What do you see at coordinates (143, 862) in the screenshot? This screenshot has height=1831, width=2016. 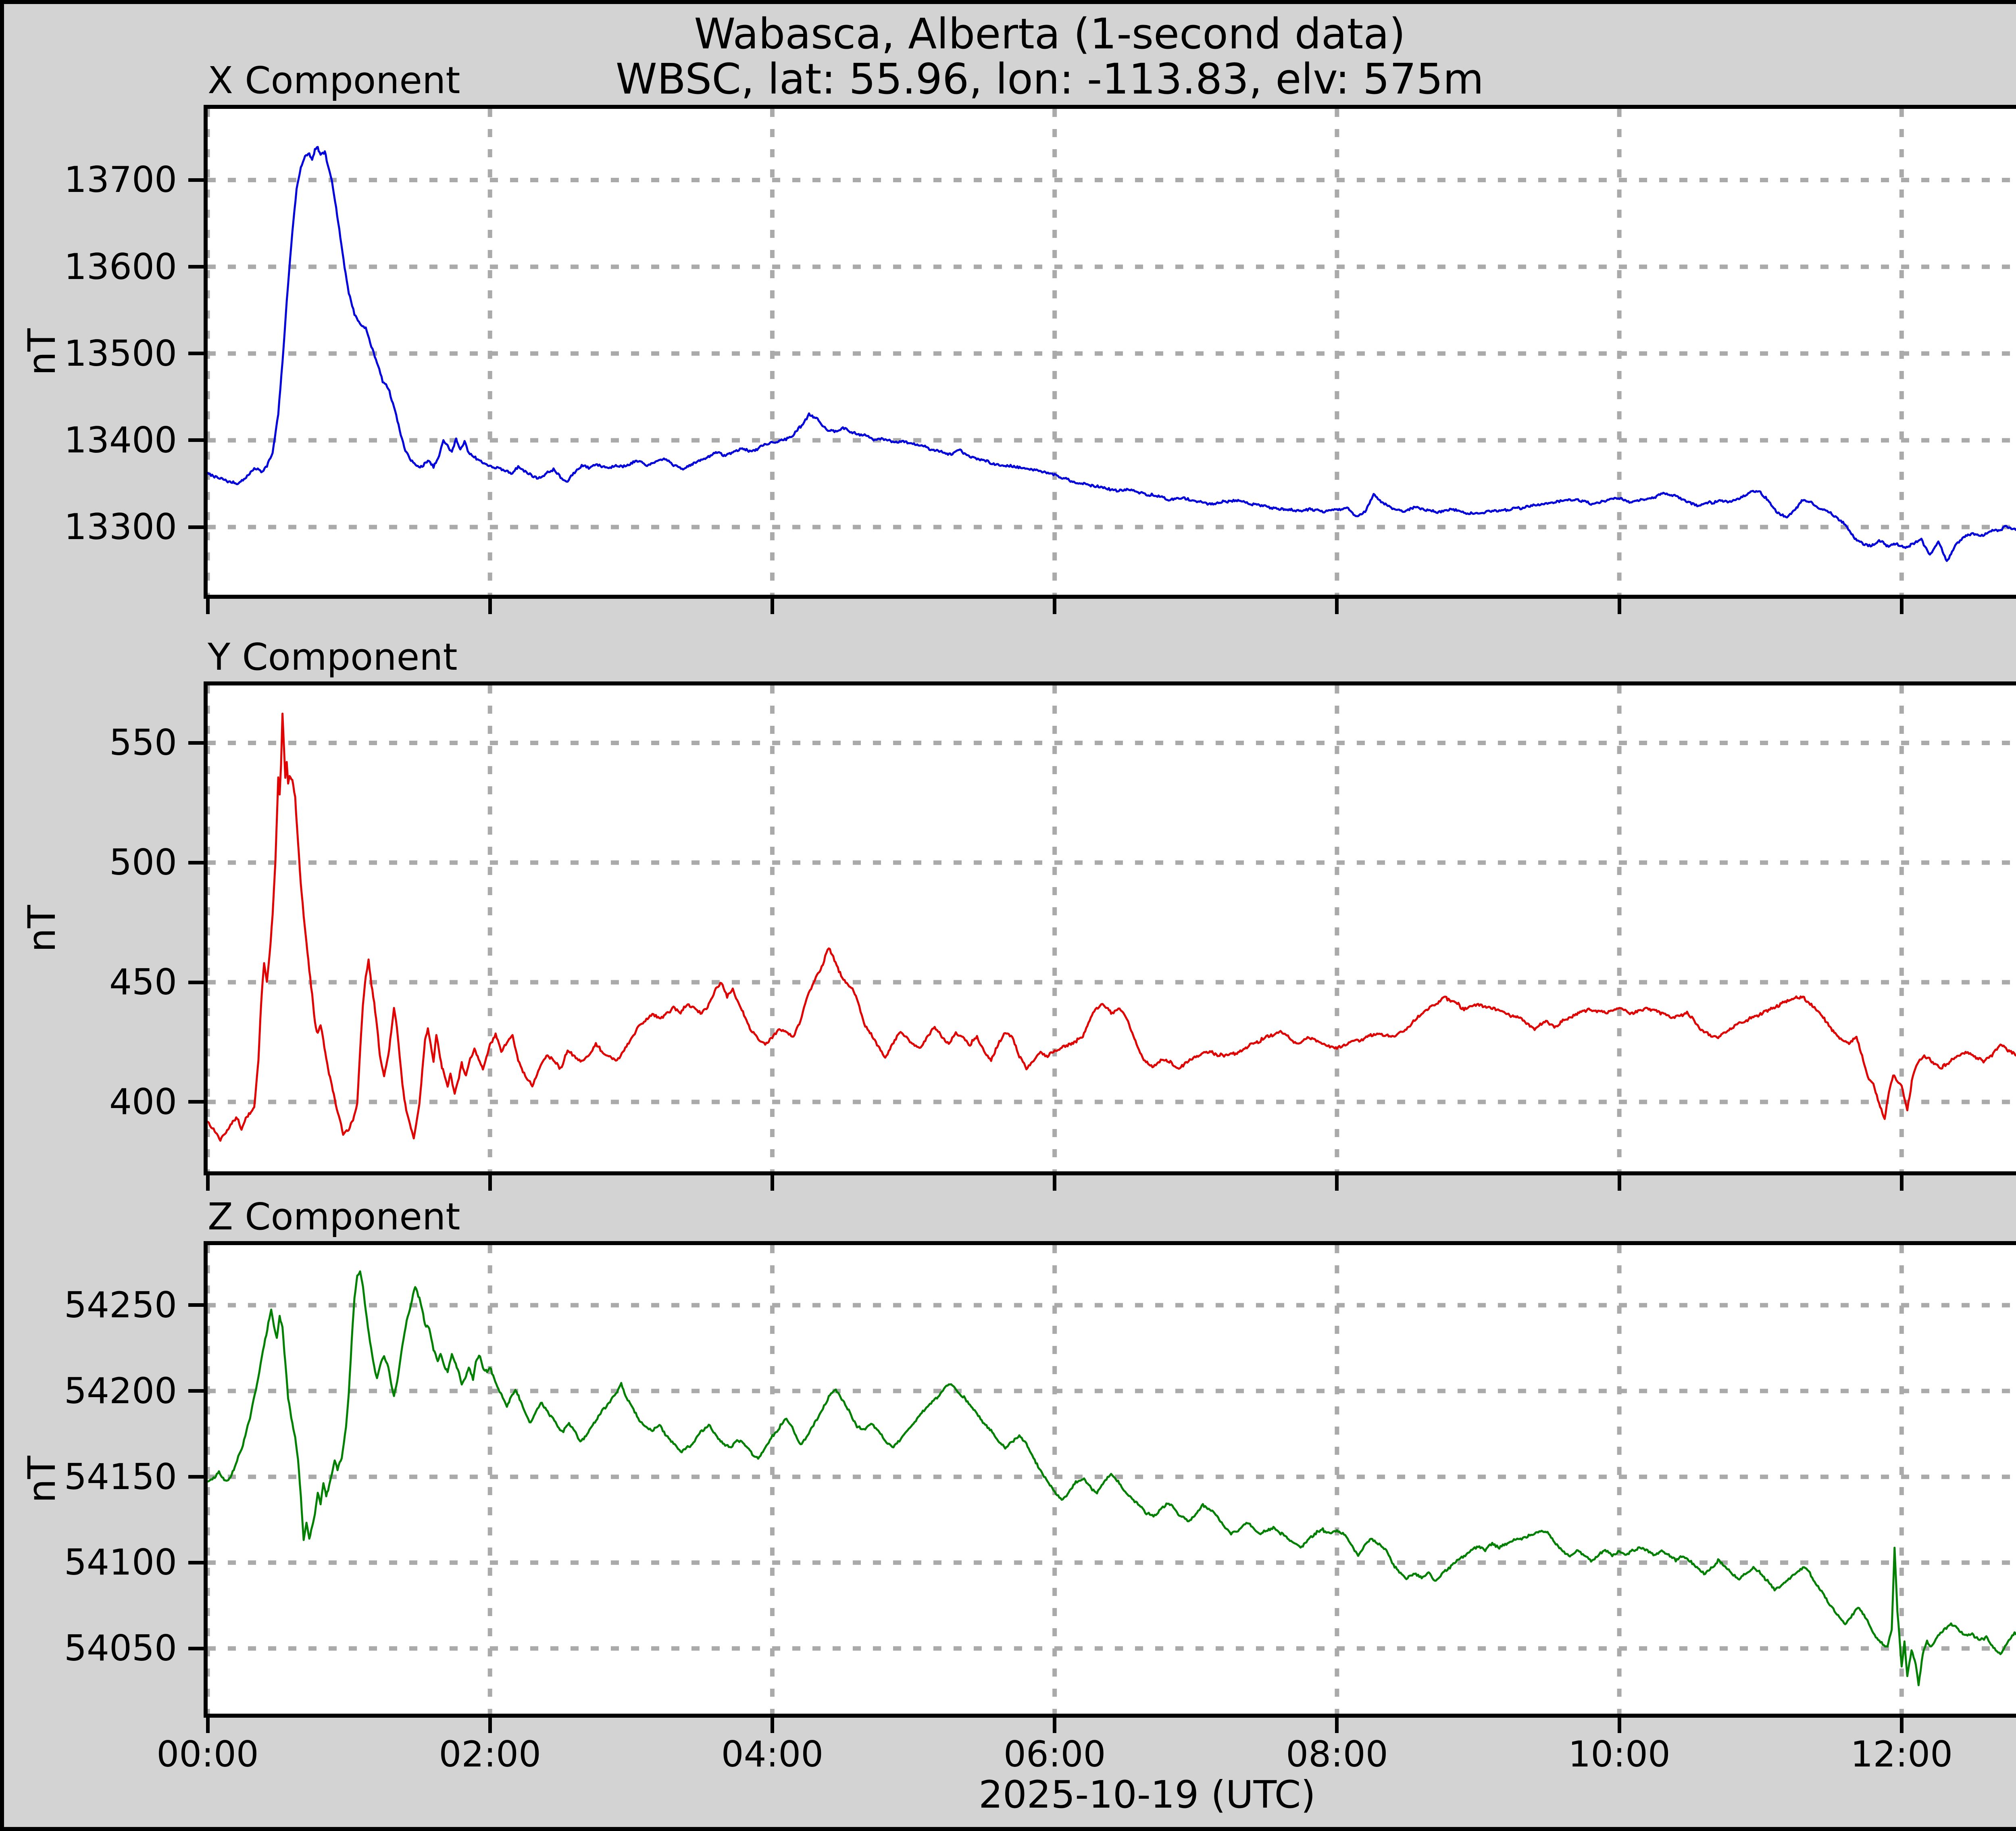 I see `y-component-y-tick-label: 500` at bounding box center [143, 862].